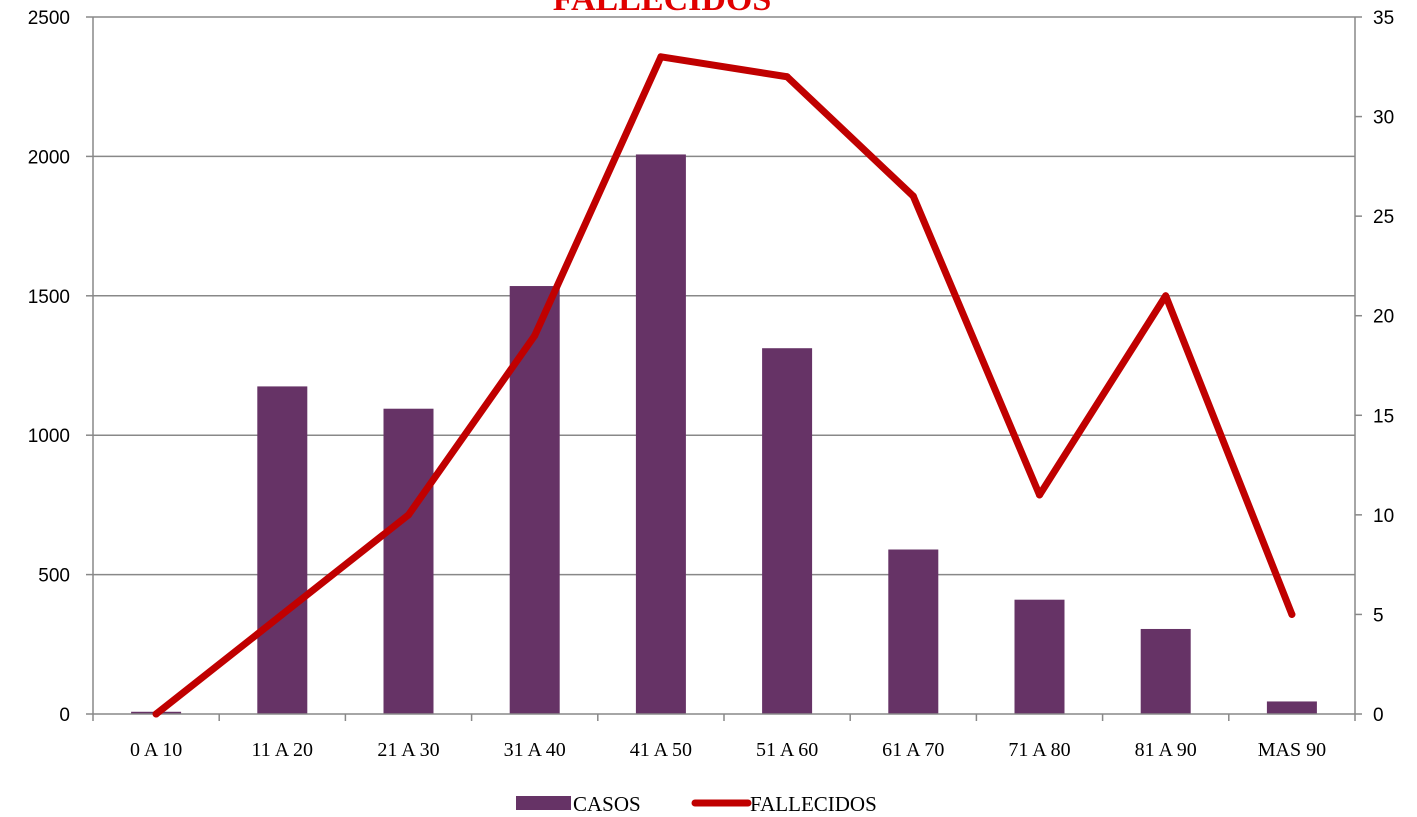 The width and height of the screenshot is (1417, 817). I want to click on category-label: 81 A 90, so click(1166, 750).